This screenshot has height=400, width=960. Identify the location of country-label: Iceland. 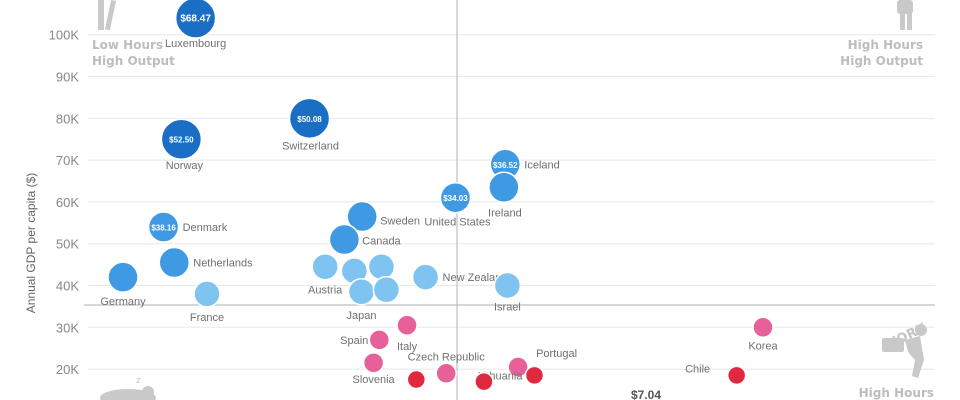
(541, 165).